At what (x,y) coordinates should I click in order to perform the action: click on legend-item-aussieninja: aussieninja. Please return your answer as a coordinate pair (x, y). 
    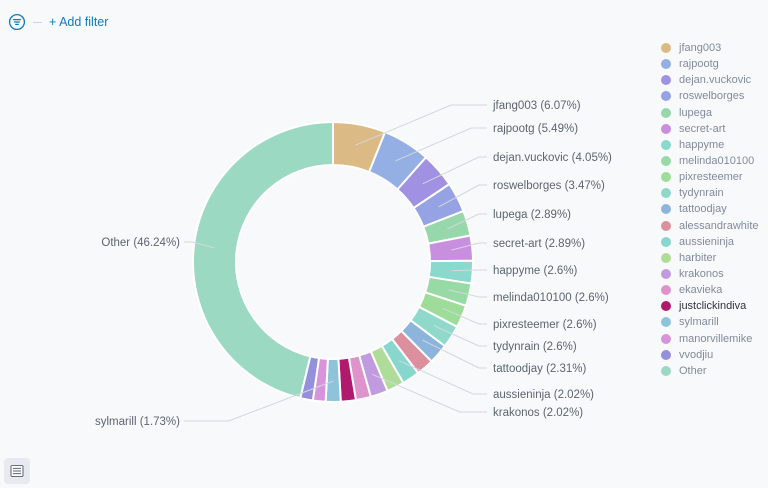
    Looking at the image, I should click on (710, 242).